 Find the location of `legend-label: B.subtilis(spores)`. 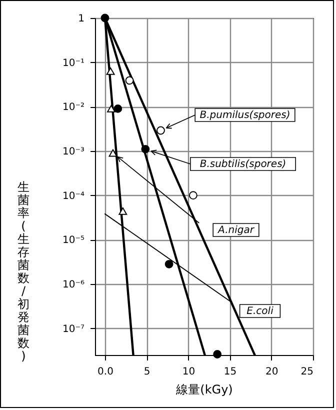

legend-label: B.subtilis(spores) is located at coordinates (243, 164).